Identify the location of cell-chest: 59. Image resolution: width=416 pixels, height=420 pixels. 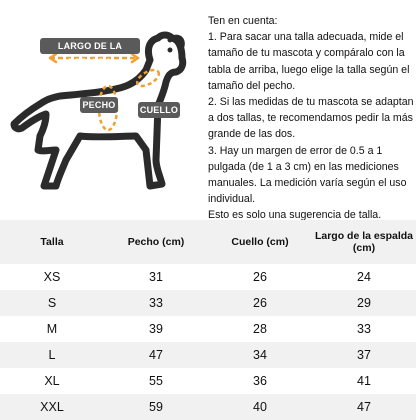
(156, 407).